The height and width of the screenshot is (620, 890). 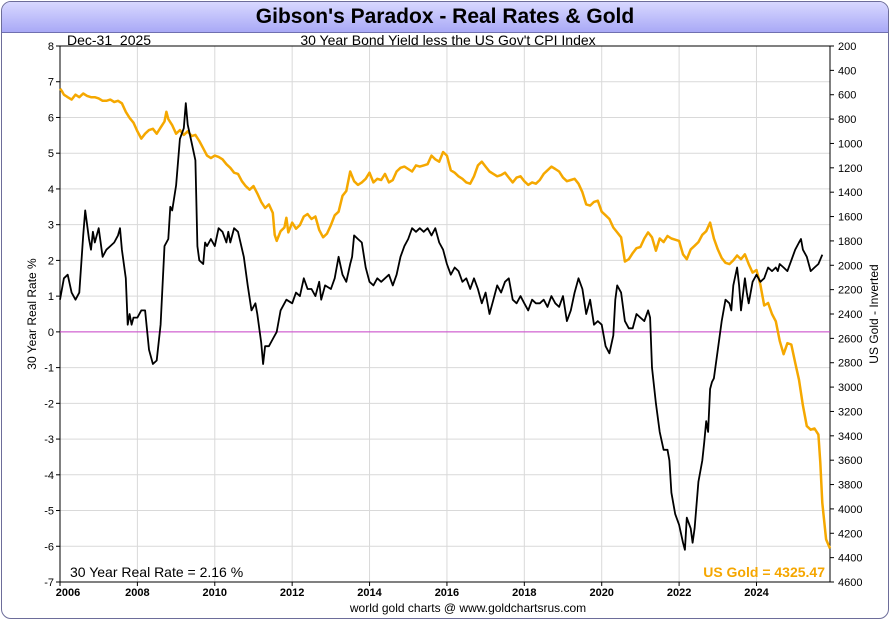 I want to click on right-tick-label: 2600, so click(x=850, y=339).